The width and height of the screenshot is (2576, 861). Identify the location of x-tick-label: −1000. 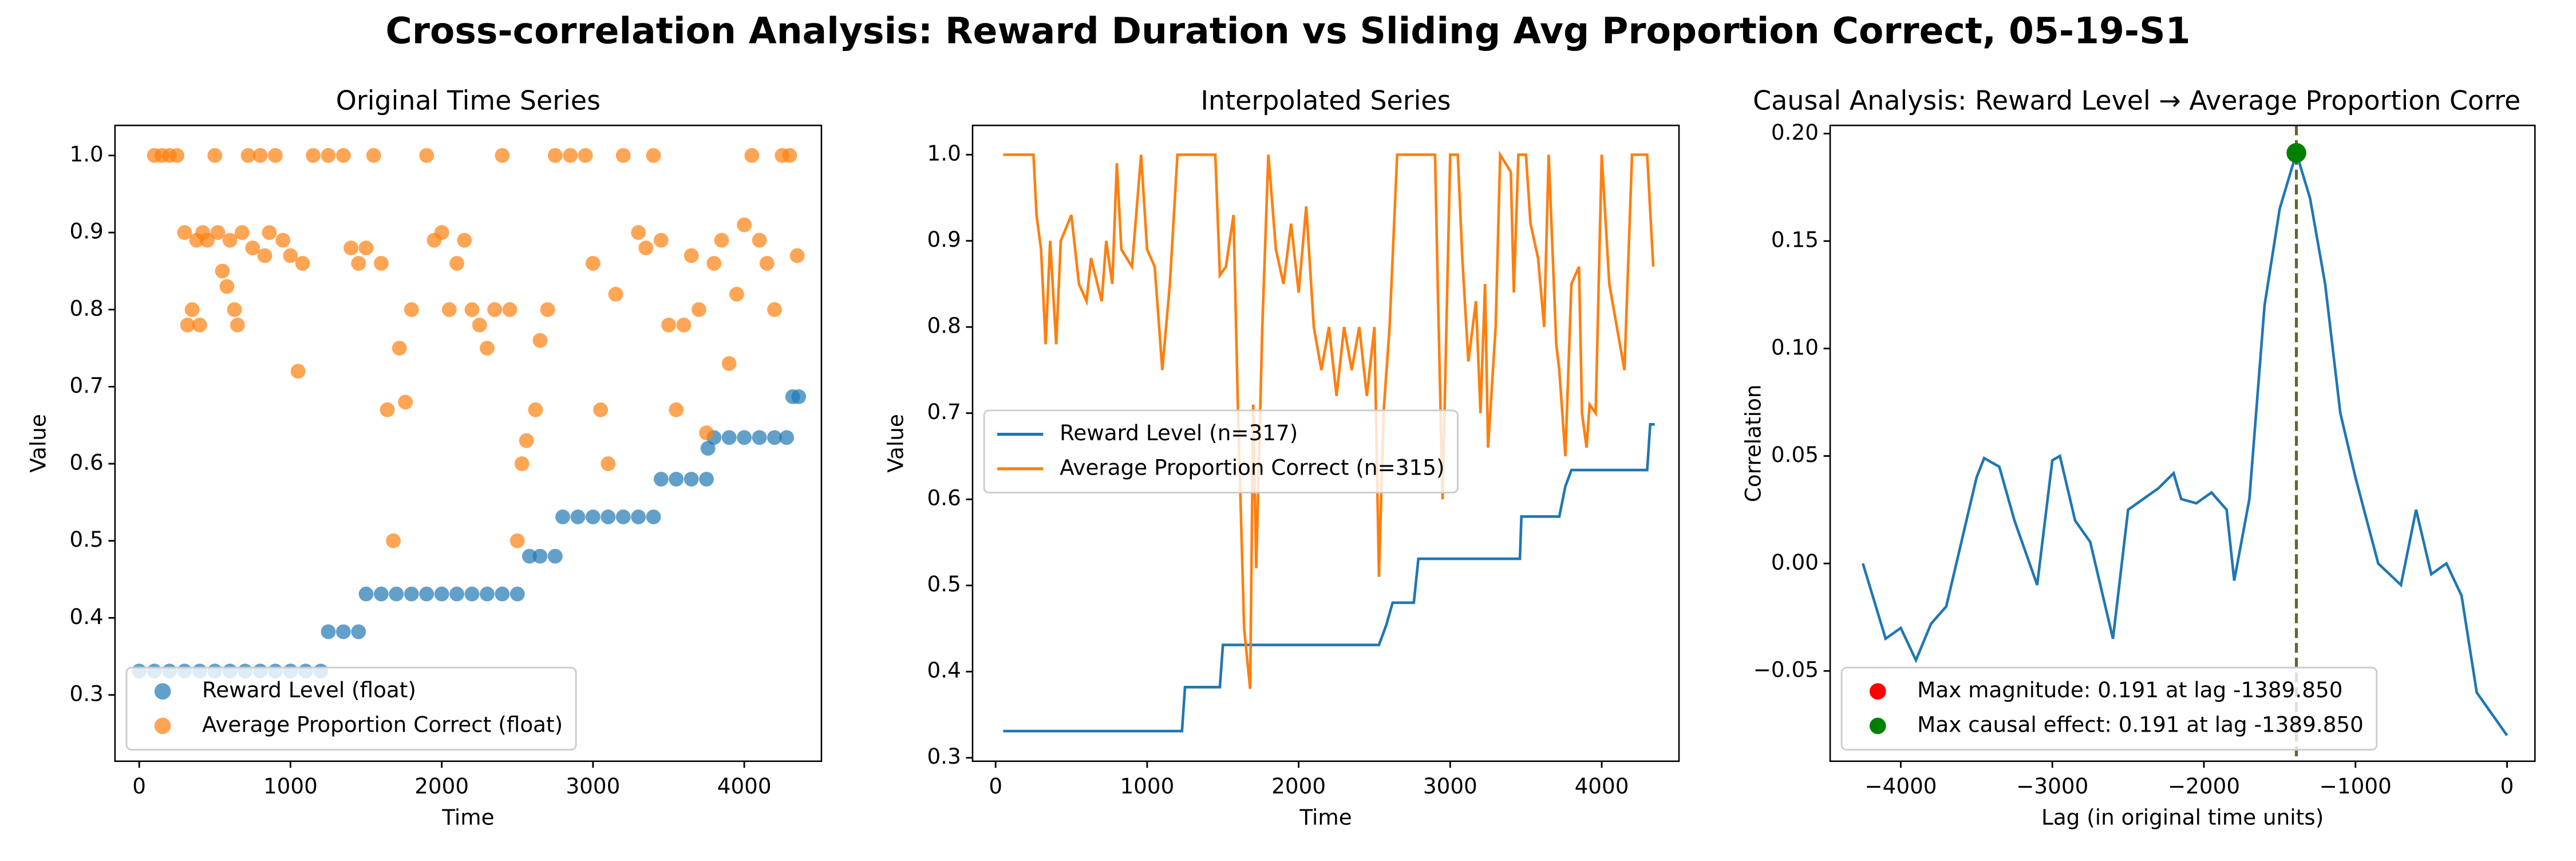
(2356, 786).